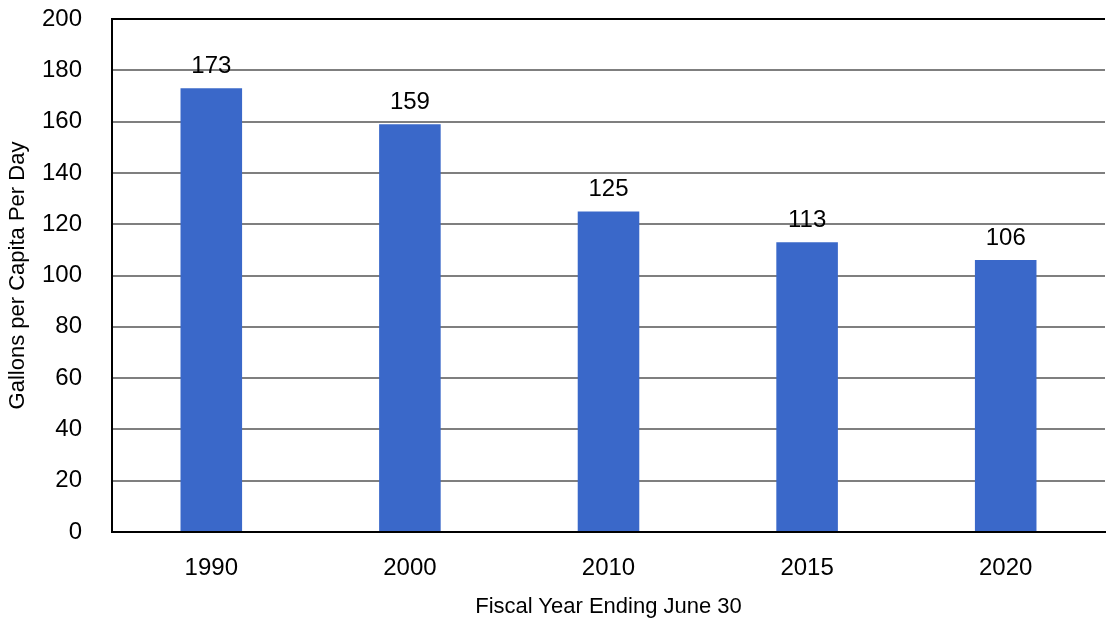 This screenshot has width=1107, height=626. Describe the element at coordinates (608, 605) in the screenshot. I see `x-axis-title: Fiscal Year Ending June 30` at that location.